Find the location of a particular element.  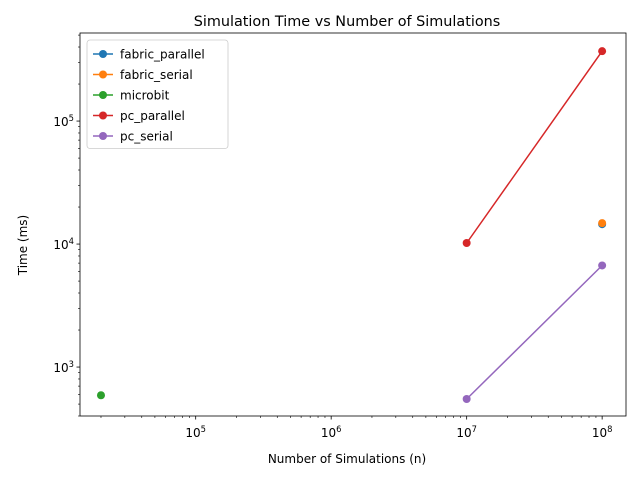

legend-frame is located at coordinates (157, 94).